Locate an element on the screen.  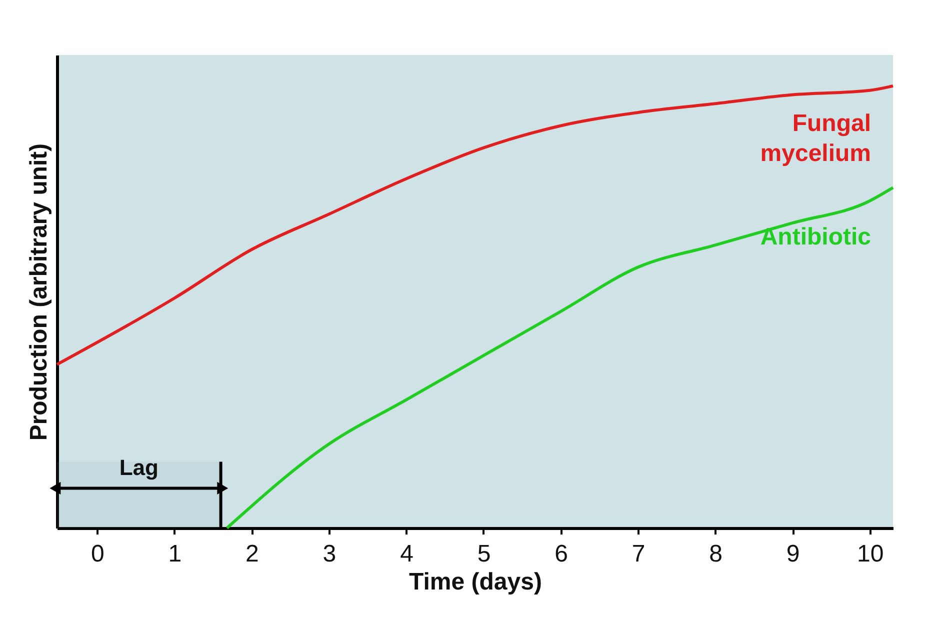
x-tick-label: 4 is located at coordinates (407, 554).